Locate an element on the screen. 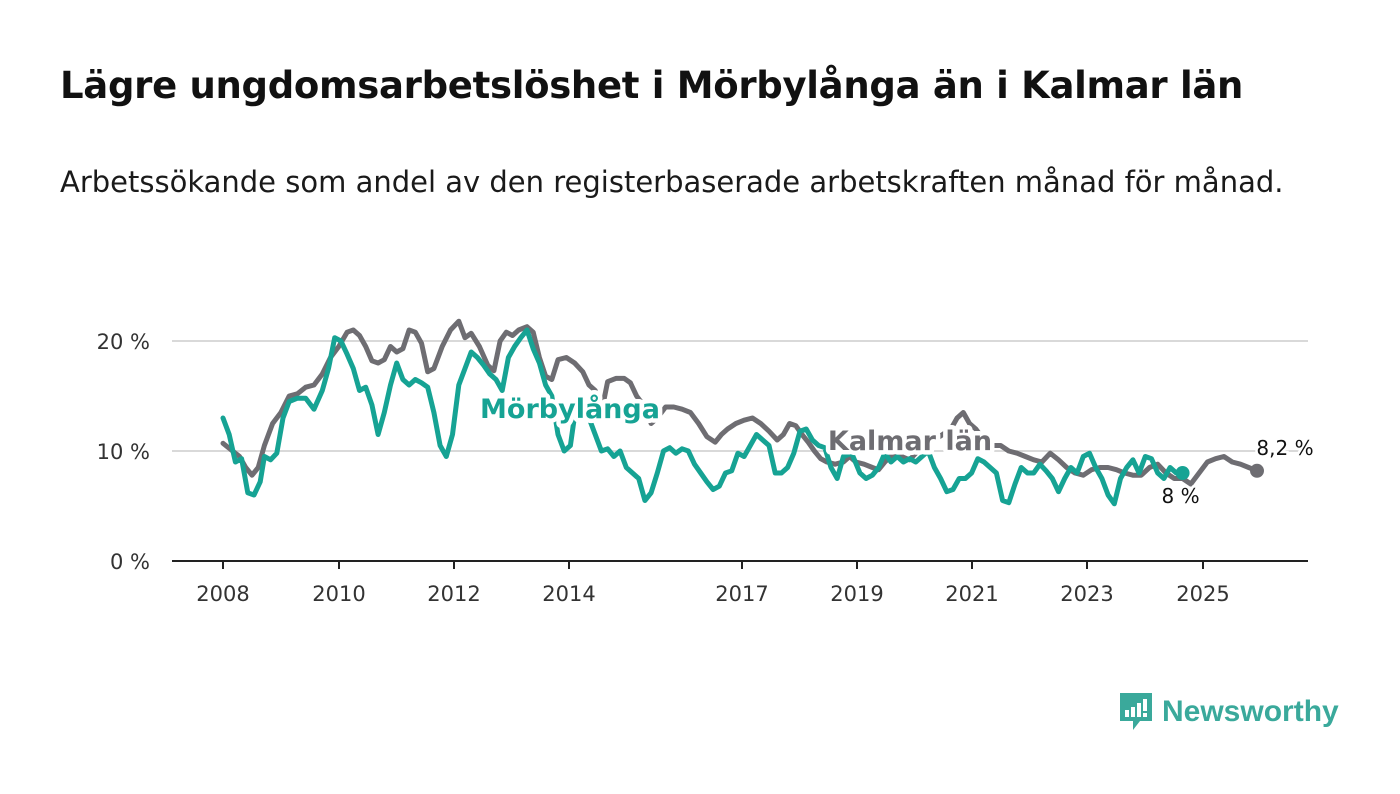  y-tick-label: 0 % is located at coordinates (130, 562).